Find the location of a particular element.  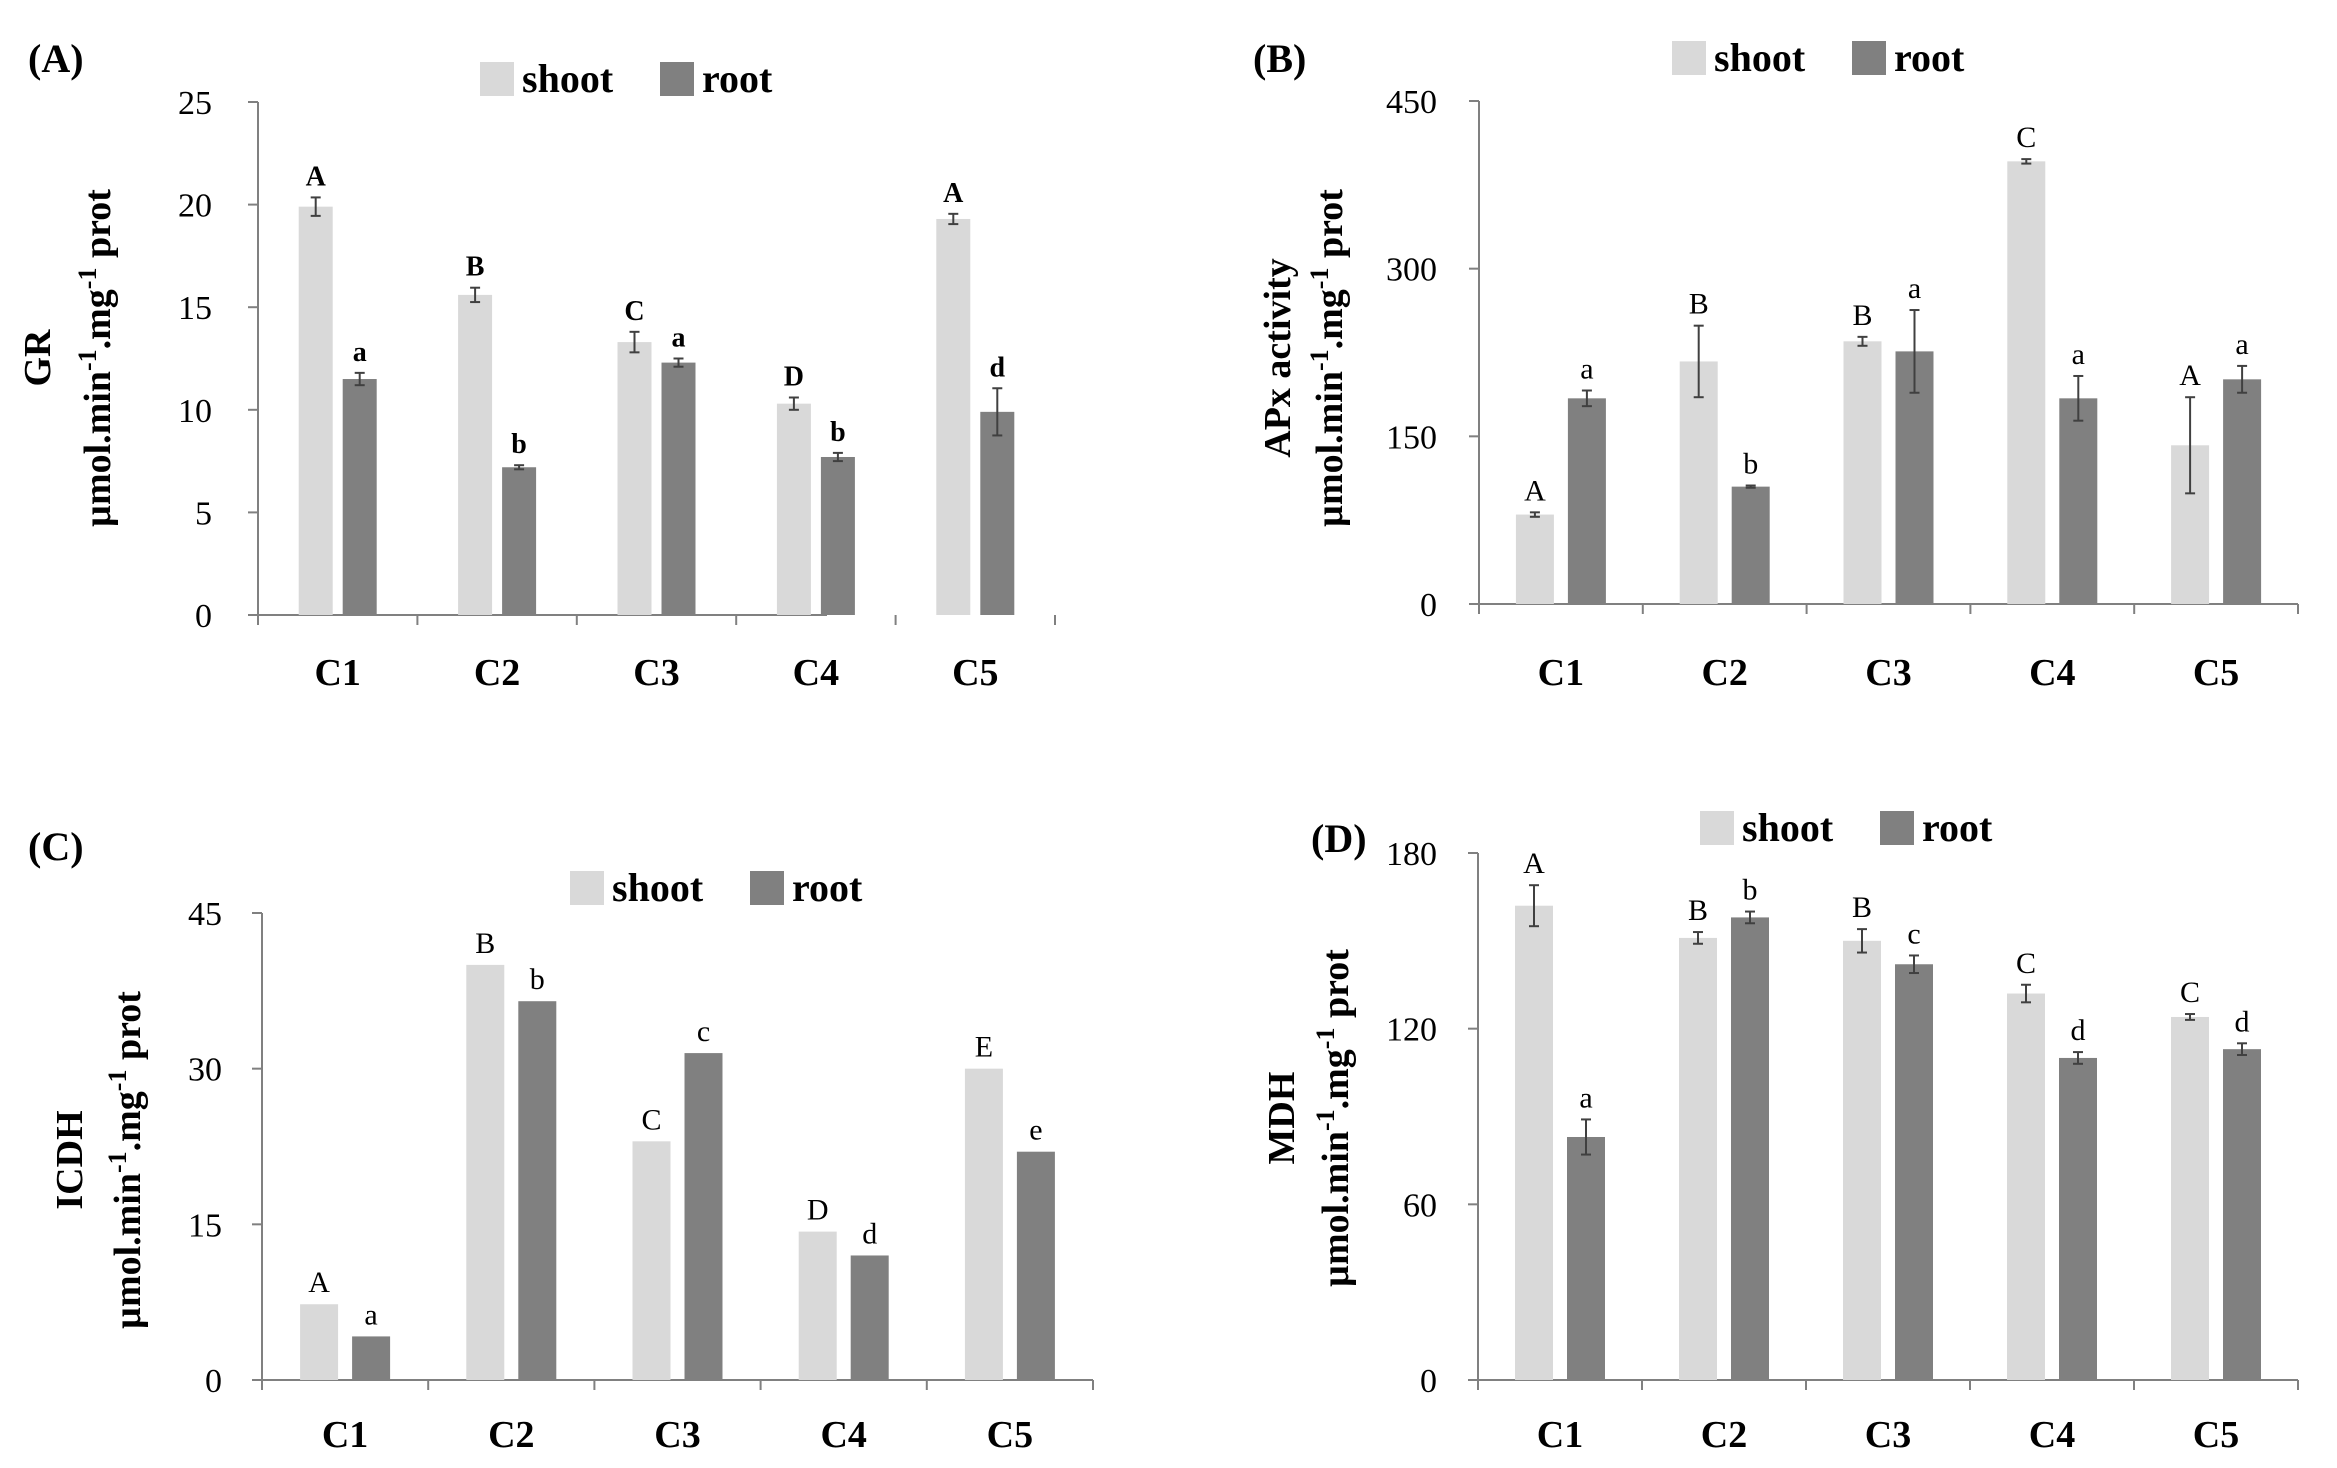

y-tick-label: 25 is located at coordinates (195, 103).